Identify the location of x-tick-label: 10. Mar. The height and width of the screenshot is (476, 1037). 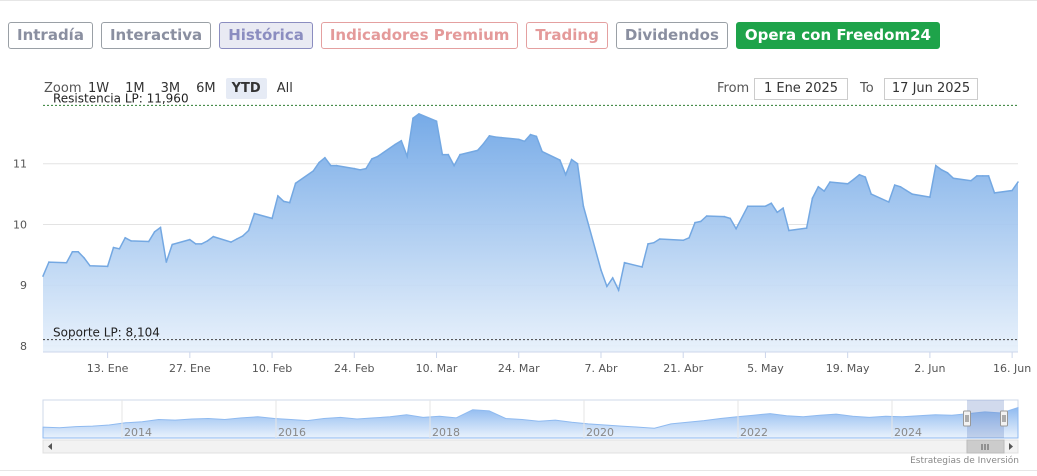
(437, 368).